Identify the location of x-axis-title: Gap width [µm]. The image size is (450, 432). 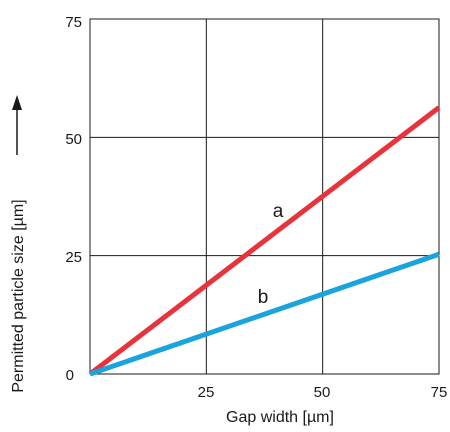
(280, 417).